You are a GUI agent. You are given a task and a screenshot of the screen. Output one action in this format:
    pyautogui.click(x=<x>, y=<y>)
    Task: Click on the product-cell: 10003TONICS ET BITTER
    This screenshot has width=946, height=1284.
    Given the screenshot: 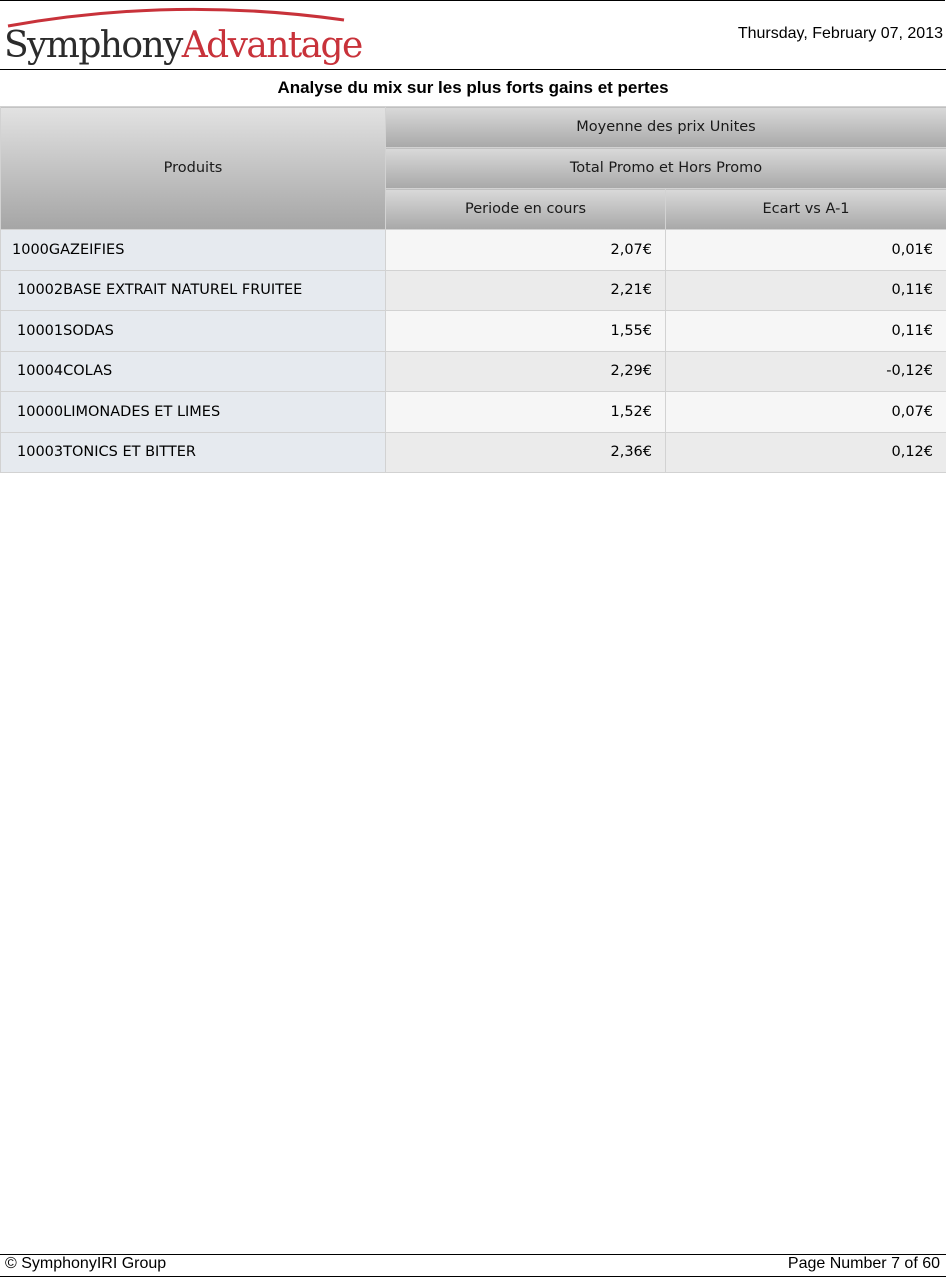 What is the action you would take?
    pyautogui.click(x=193, y=452)
    